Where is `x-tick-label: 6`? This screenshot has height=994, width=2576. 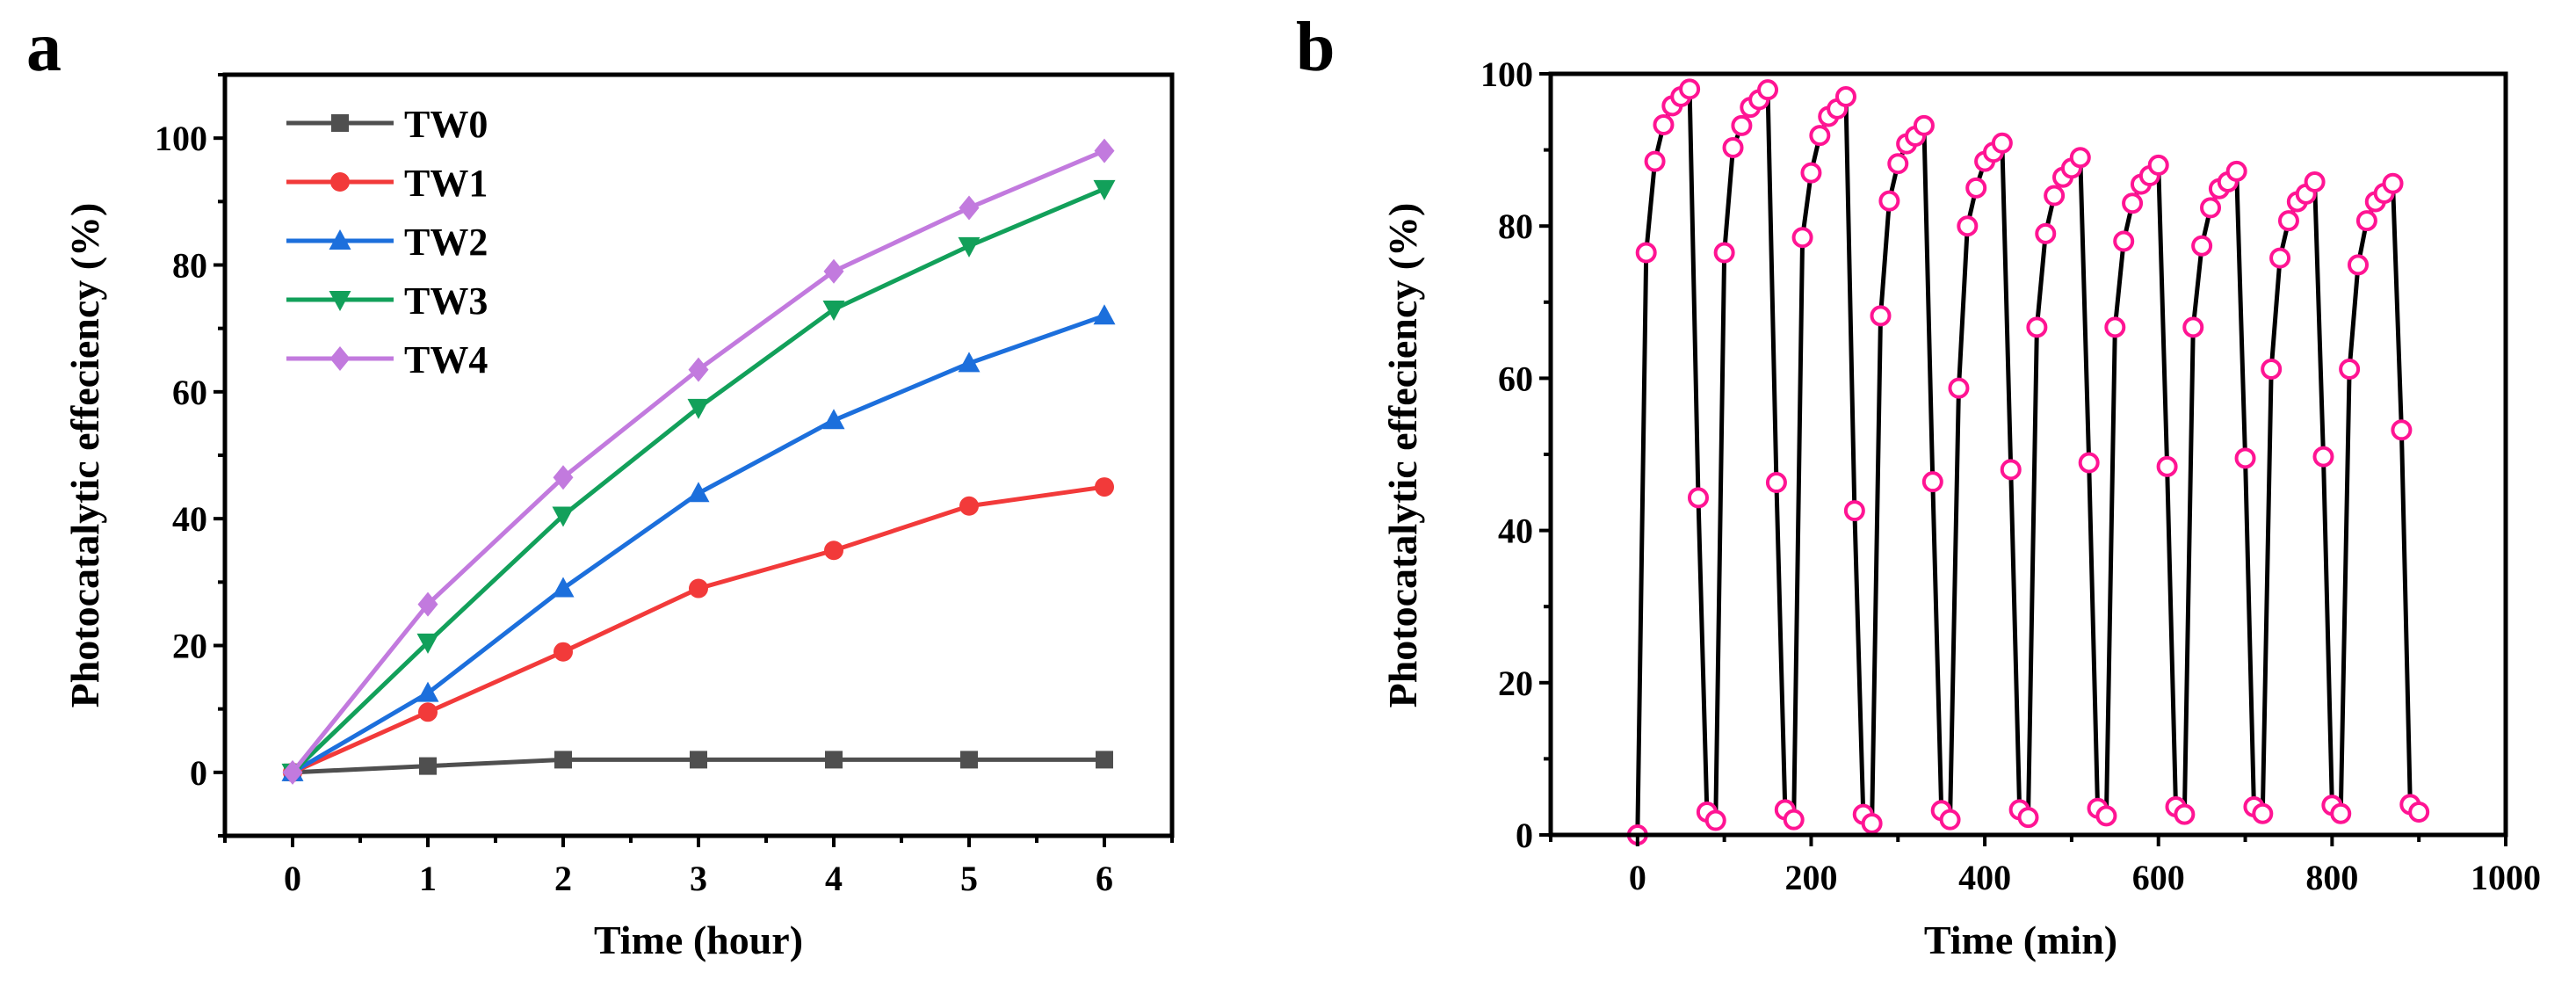 x-tick-label: 6 is located at coordinates (1104, 878).